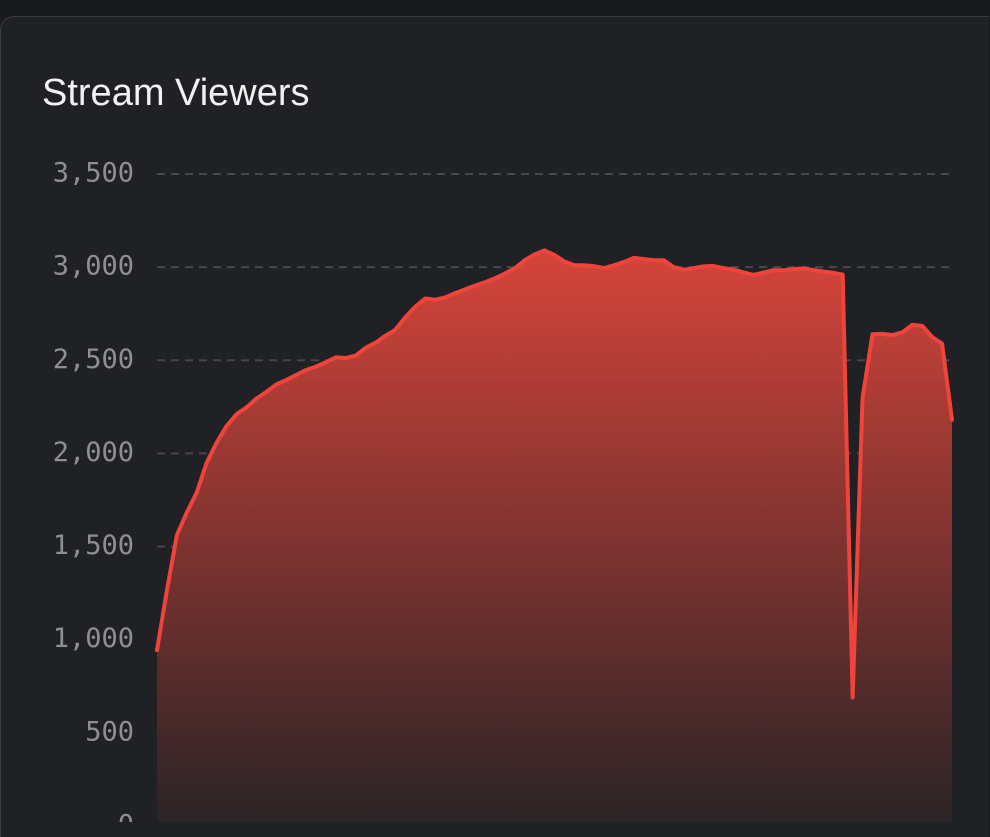 Image resolution: width=990 pixels, height=837 pixels. I want to click on y-tick-label: 500, so click(109, 731).